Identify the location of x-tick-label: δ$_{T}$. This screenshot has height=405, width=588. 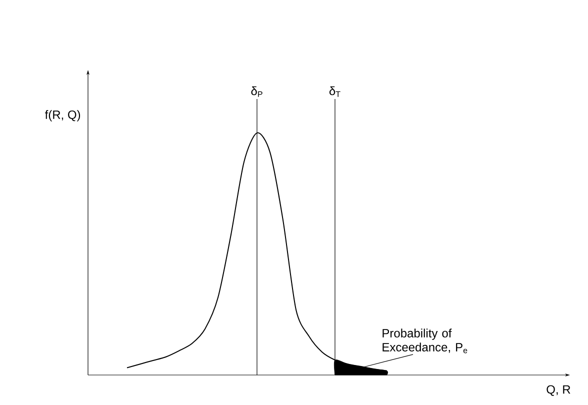
(334, 91).